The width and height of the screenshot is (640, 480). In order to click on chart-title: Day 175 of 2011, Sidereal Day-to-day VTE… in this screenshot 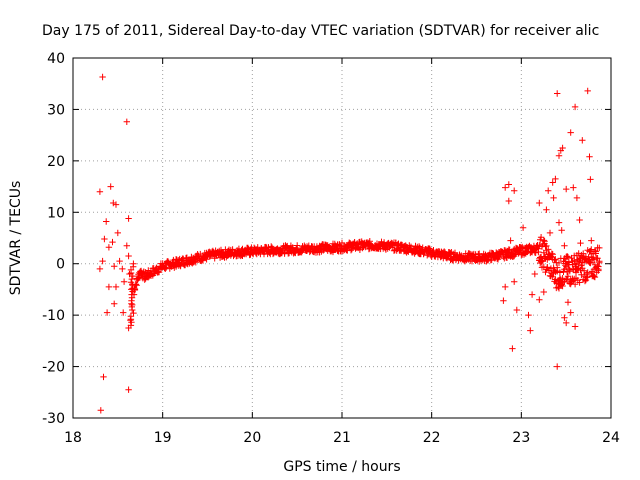, I will do `click(320, 31)`.